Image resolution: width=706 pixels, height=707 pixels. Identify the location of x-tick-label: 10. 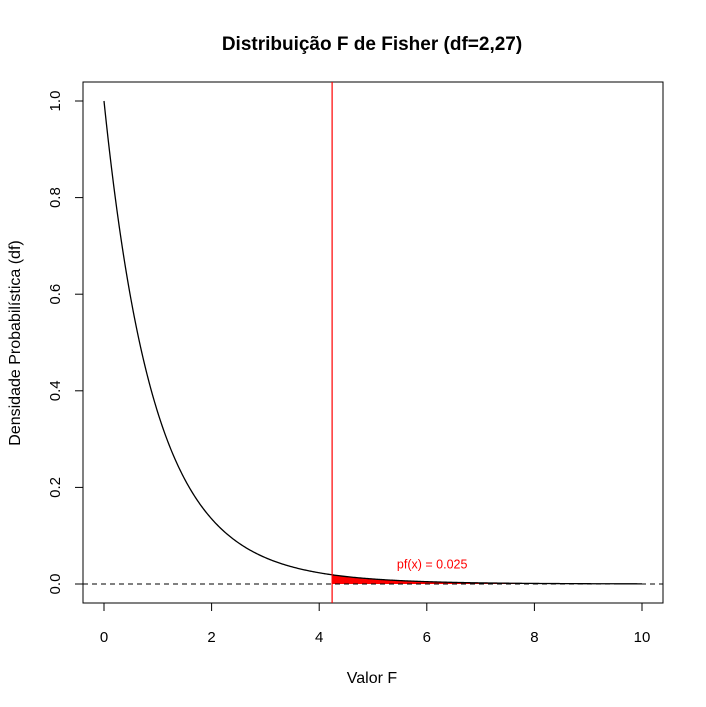
(642, 637).